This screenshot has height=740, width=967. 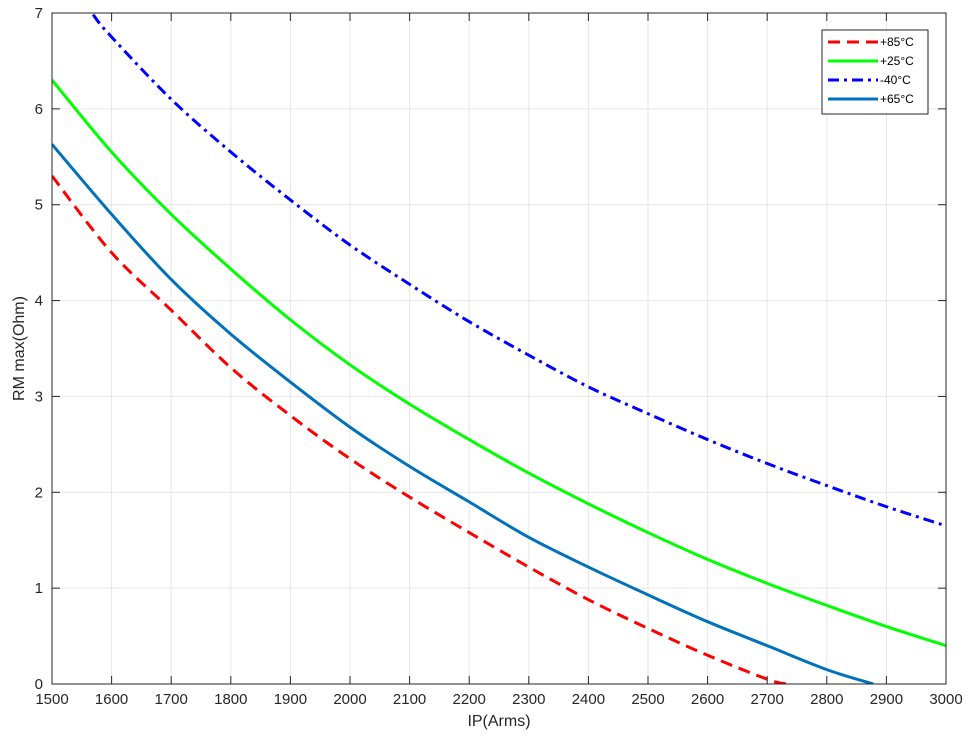 What do you see at coordinates (51, 699) in the screenshot?
I see `x-tick-label: 1500` at bounding box center [51, 699].